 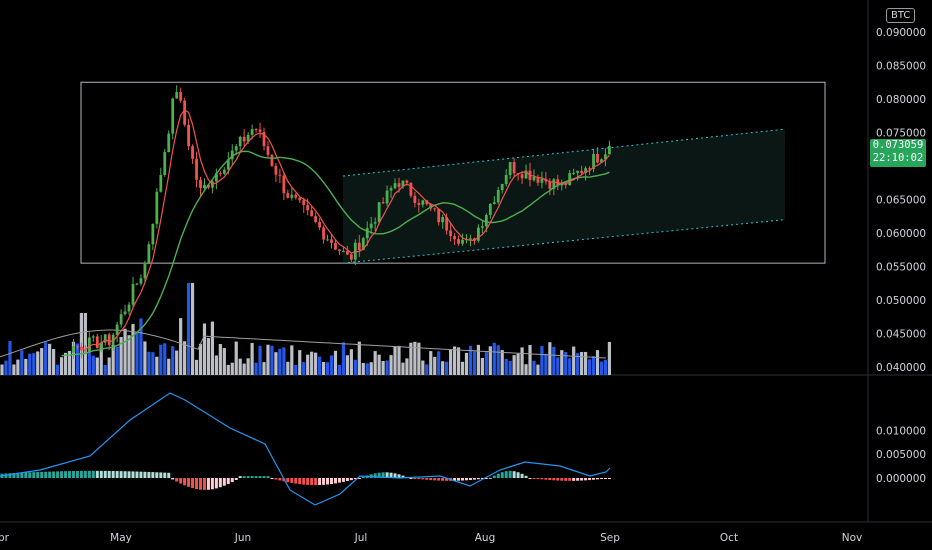 What do you see at coordinates (901, 15) in the screenshot?
I see `symbol-badge: BTC` at bounding box center [901, 15].